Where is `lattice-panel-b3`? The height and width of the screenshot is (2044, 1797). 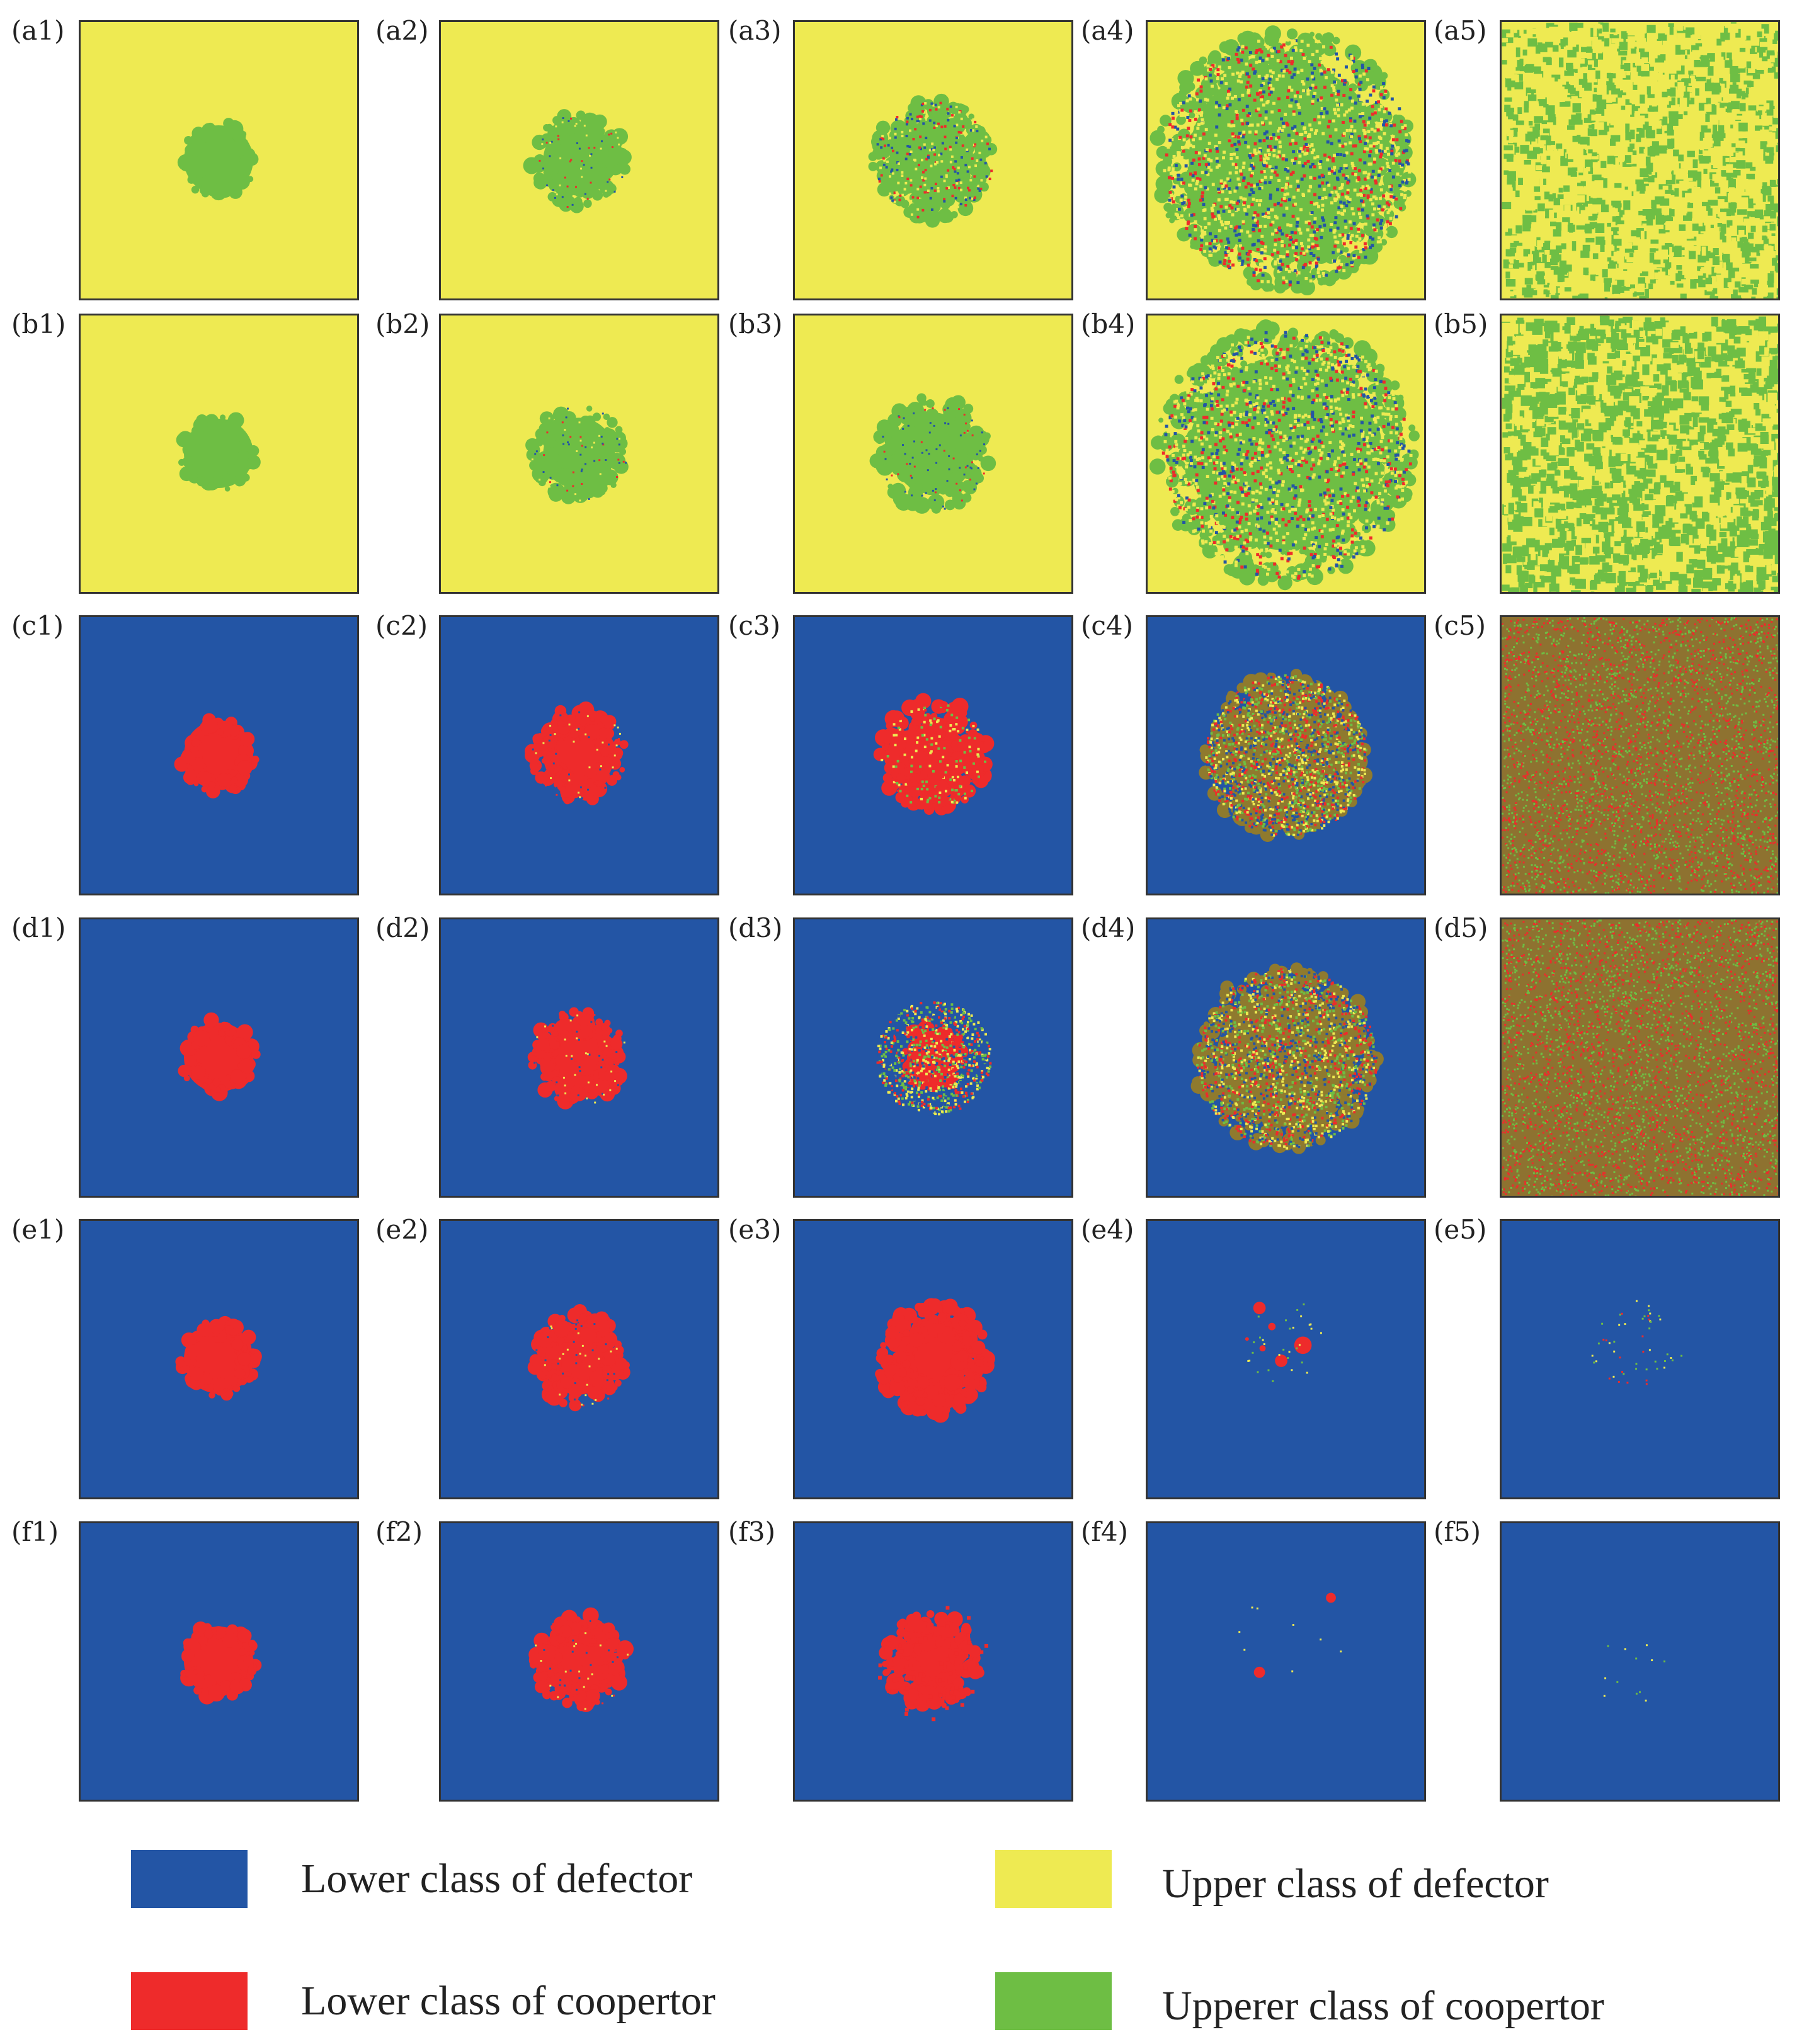 lattice-panel-b3 is located at coordinates (933, 454).